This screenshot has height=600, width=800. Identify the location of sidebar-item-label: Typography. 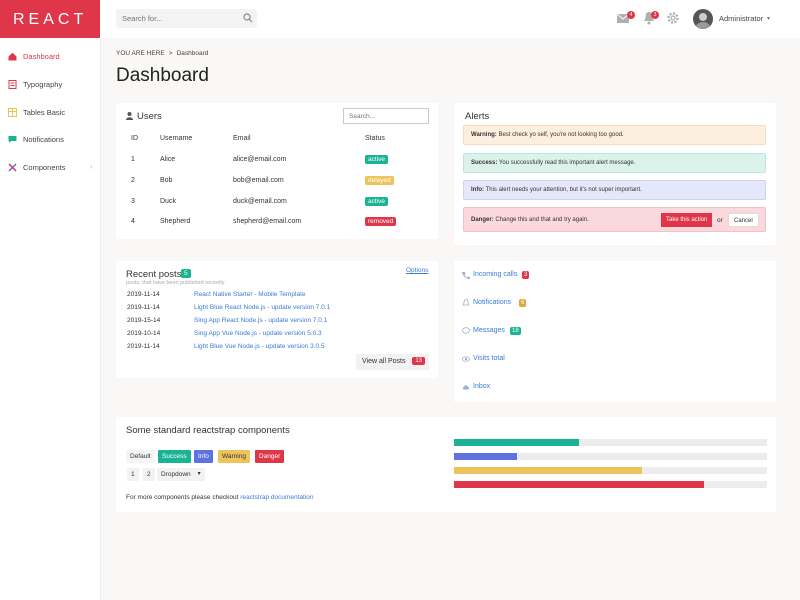
(43, 84).